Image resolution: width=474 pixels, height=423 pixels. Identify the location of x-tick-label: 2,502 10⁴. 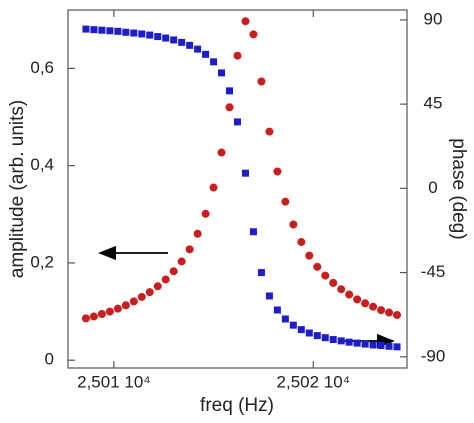
(313, 381).